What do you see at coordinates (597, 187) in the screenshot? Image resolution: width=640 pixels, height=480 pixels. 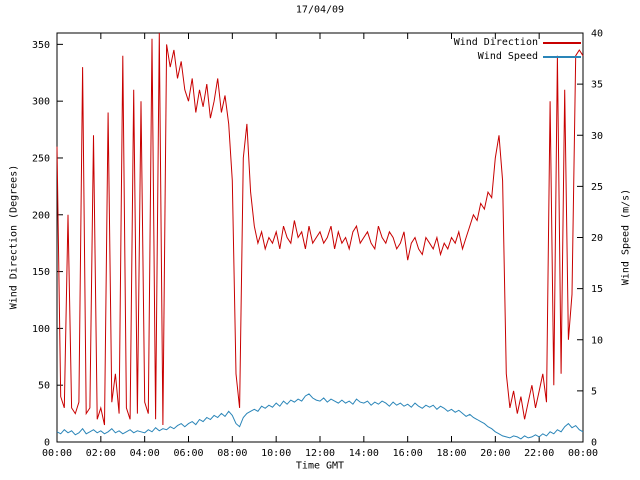 I see `right-tick-label: 25` at bounding box center [597, 187].